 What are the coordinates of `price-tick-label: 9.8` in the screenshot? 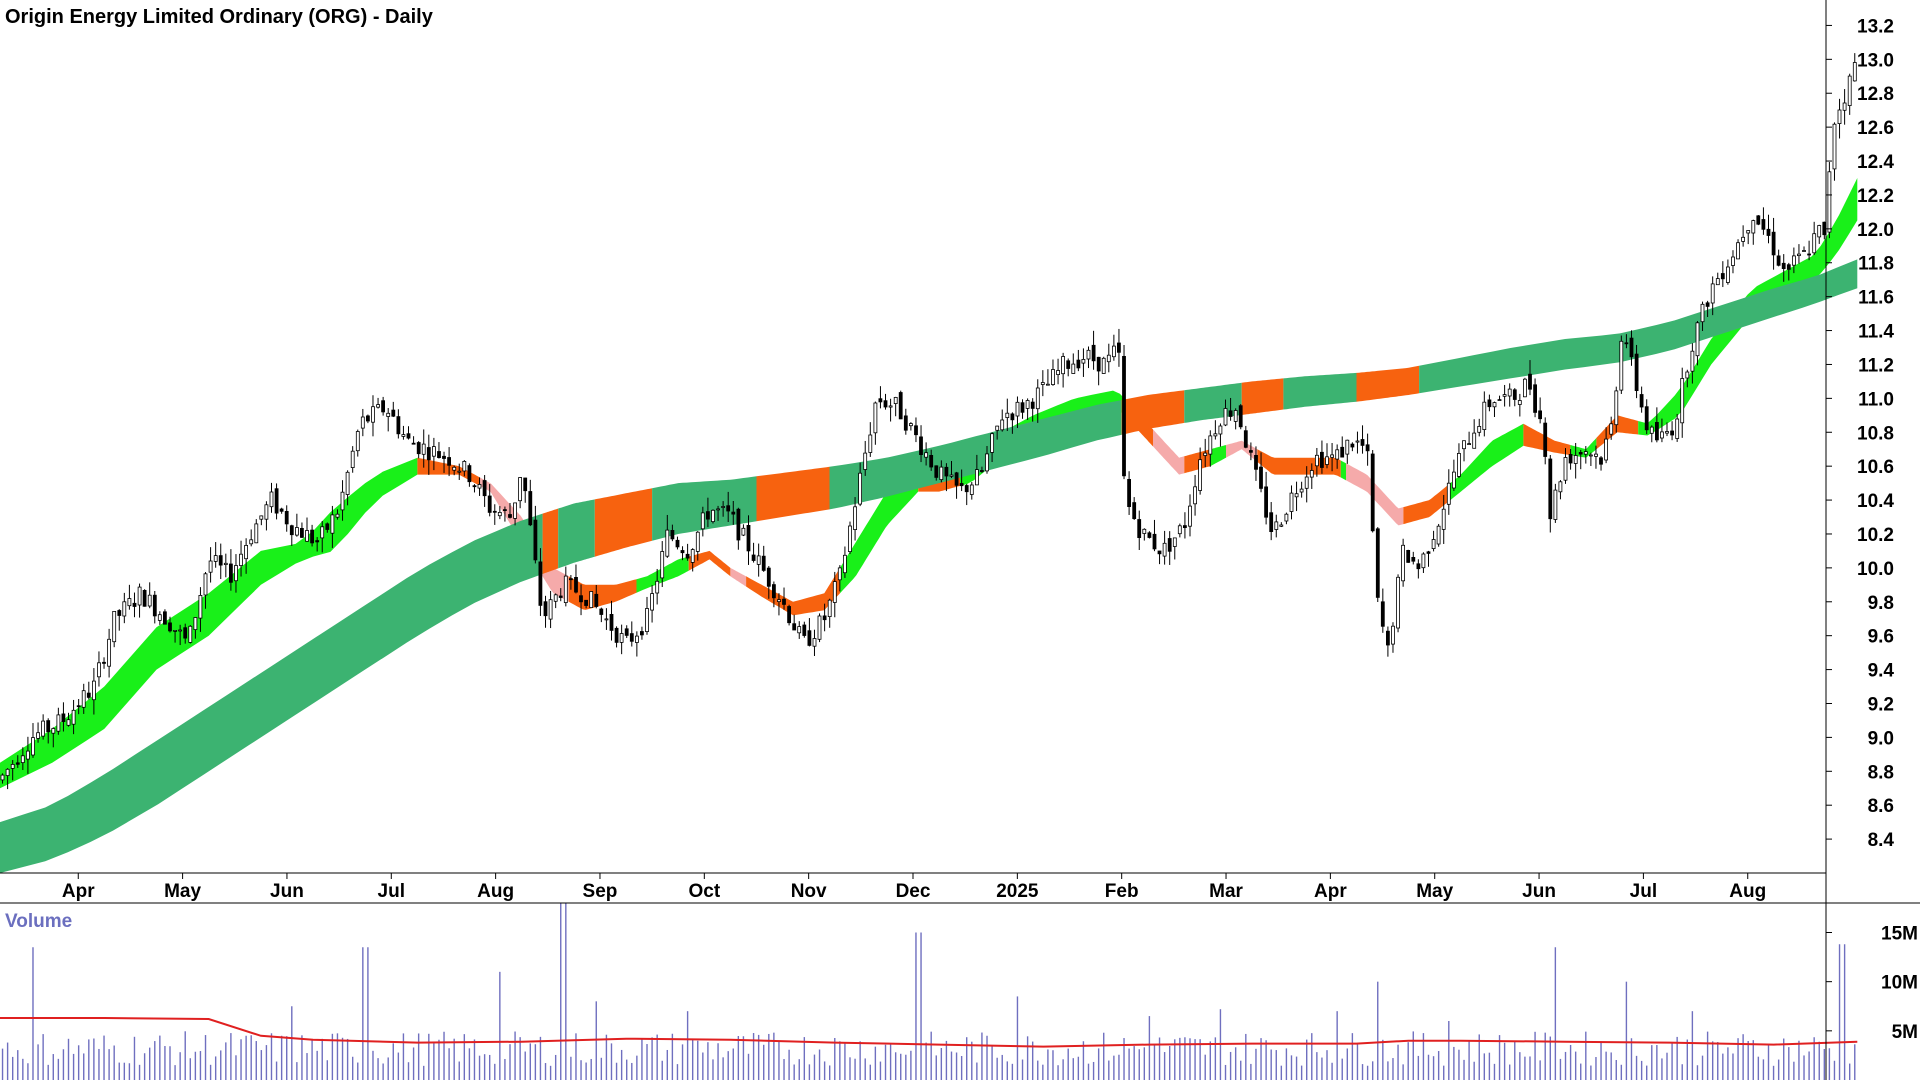 It's located at (1881, 603).